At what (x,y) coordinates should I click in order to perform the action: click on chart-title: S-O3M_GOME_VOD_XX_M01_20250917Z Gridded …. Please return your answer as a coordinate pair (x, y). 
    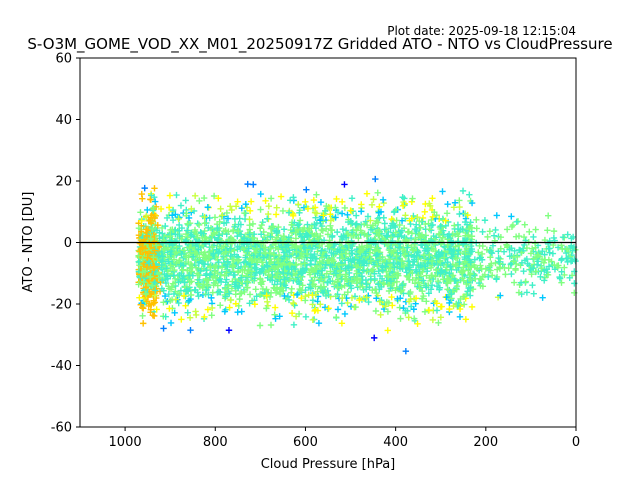
    Looking at the image, I should click on (319, 44).